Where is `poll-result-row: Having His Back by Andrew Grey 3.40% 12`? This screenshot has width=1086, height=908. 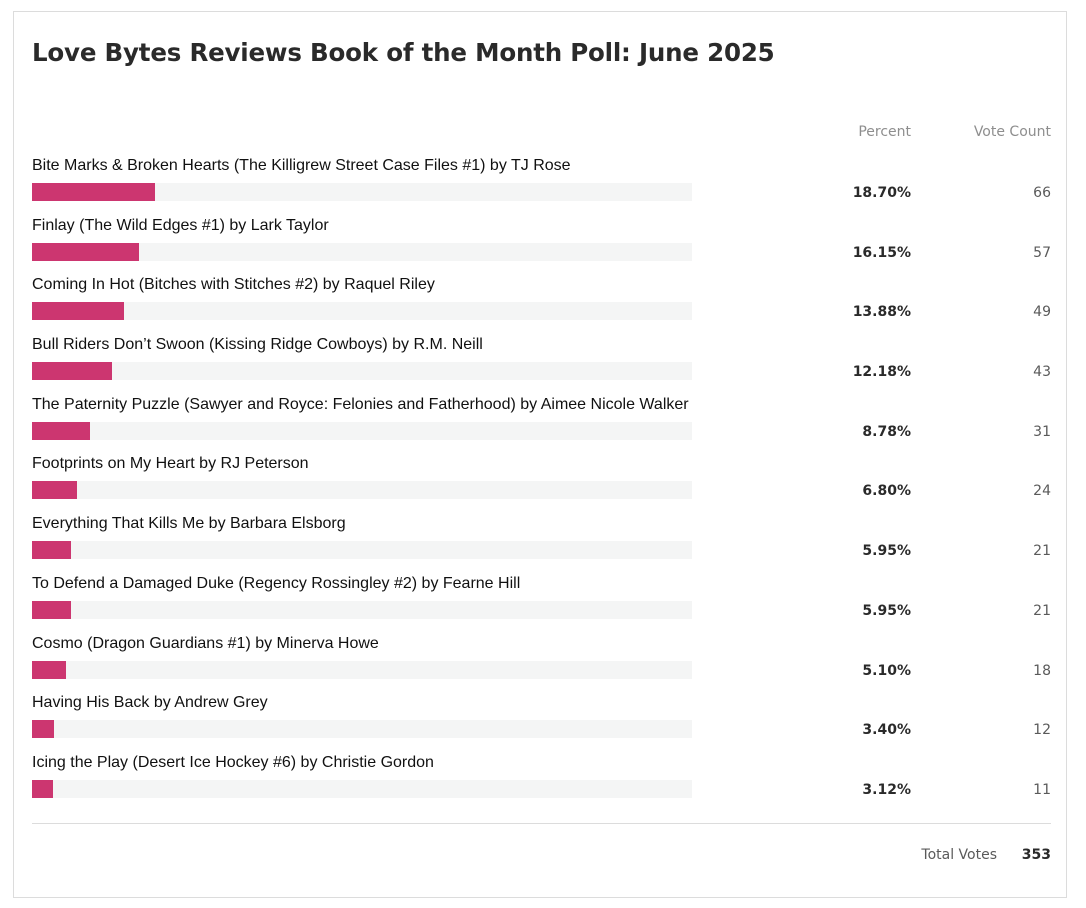 poll-result-row: Having His Back by Andrew Grey 3.40% 12 is located at coordinates (541, 722).